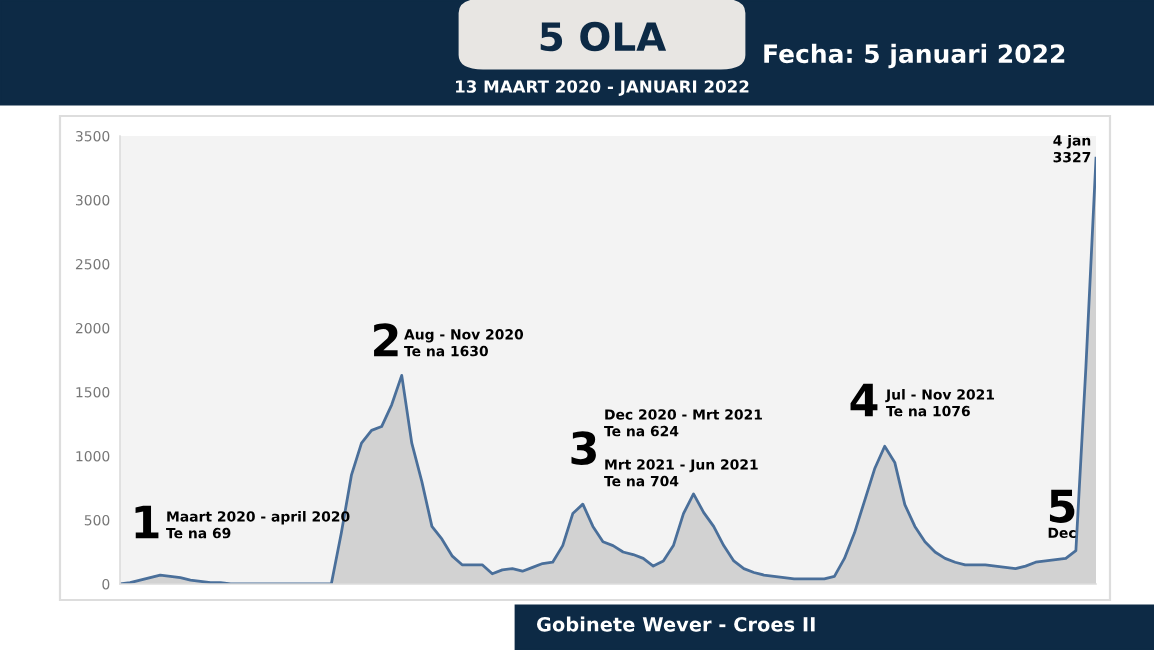 The height and width of the screenshot is (650, 1154). Describe the element at coordinates (603, 36) in the screenshot. I see `chart-title: 5 OLA` at that location.